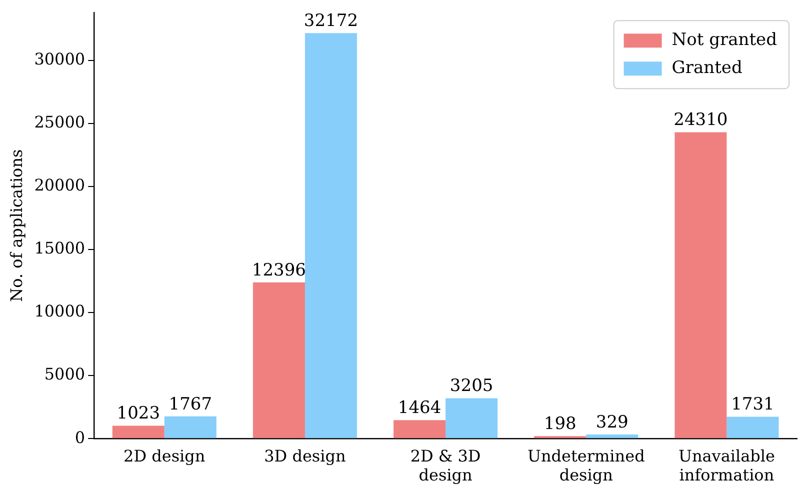 The width and height of the screenshot is (803, 493). What do you see at coordinates (80, 437) in the screenshot?
I see `y-tick-label: 0` at bounding box center [80, 437].